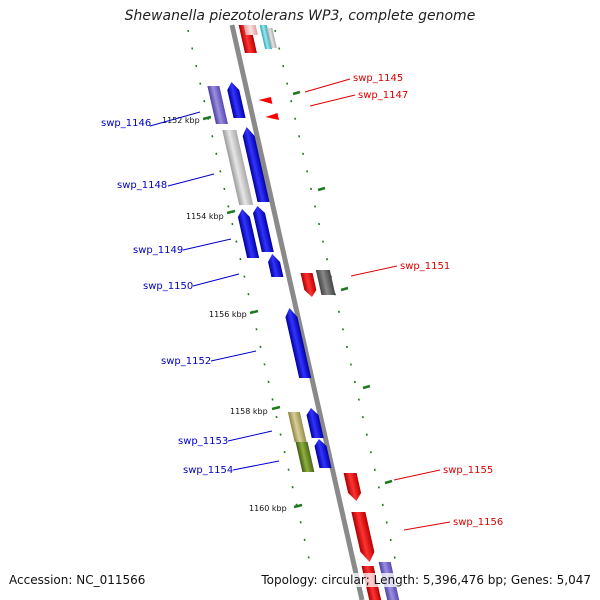 This screenshot has height=600, width=600. What do you see at coordinates (203, 441) in the screenshot?
I see `label-swp_1153: swp_1153` at bounding box center [203, 441].